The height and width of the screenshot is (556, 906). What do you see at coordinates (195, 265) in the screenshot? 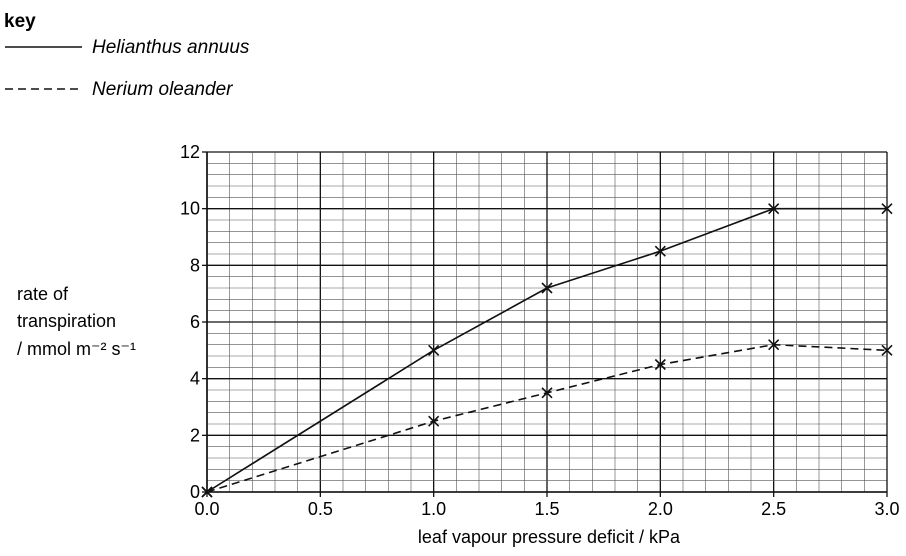
I see `y-tick-label: 8` at bounding box center [195, 265].